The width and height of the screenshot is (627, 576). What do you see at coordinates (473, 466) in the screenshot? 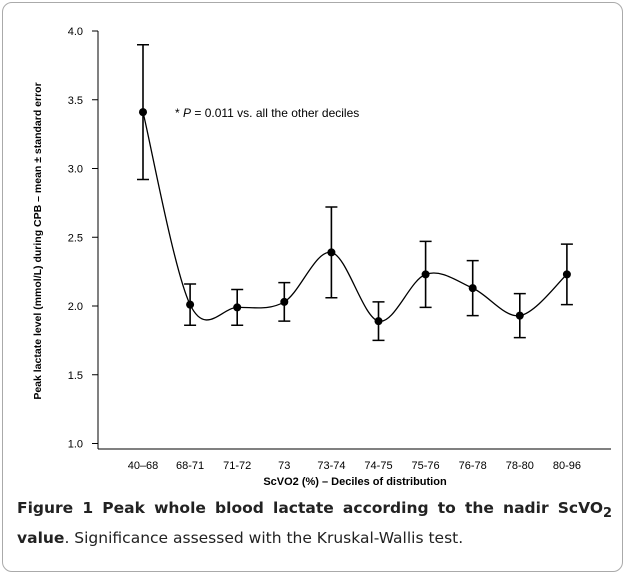
I see `x-tick-label: 76-78` at bounding box center [473, 466].